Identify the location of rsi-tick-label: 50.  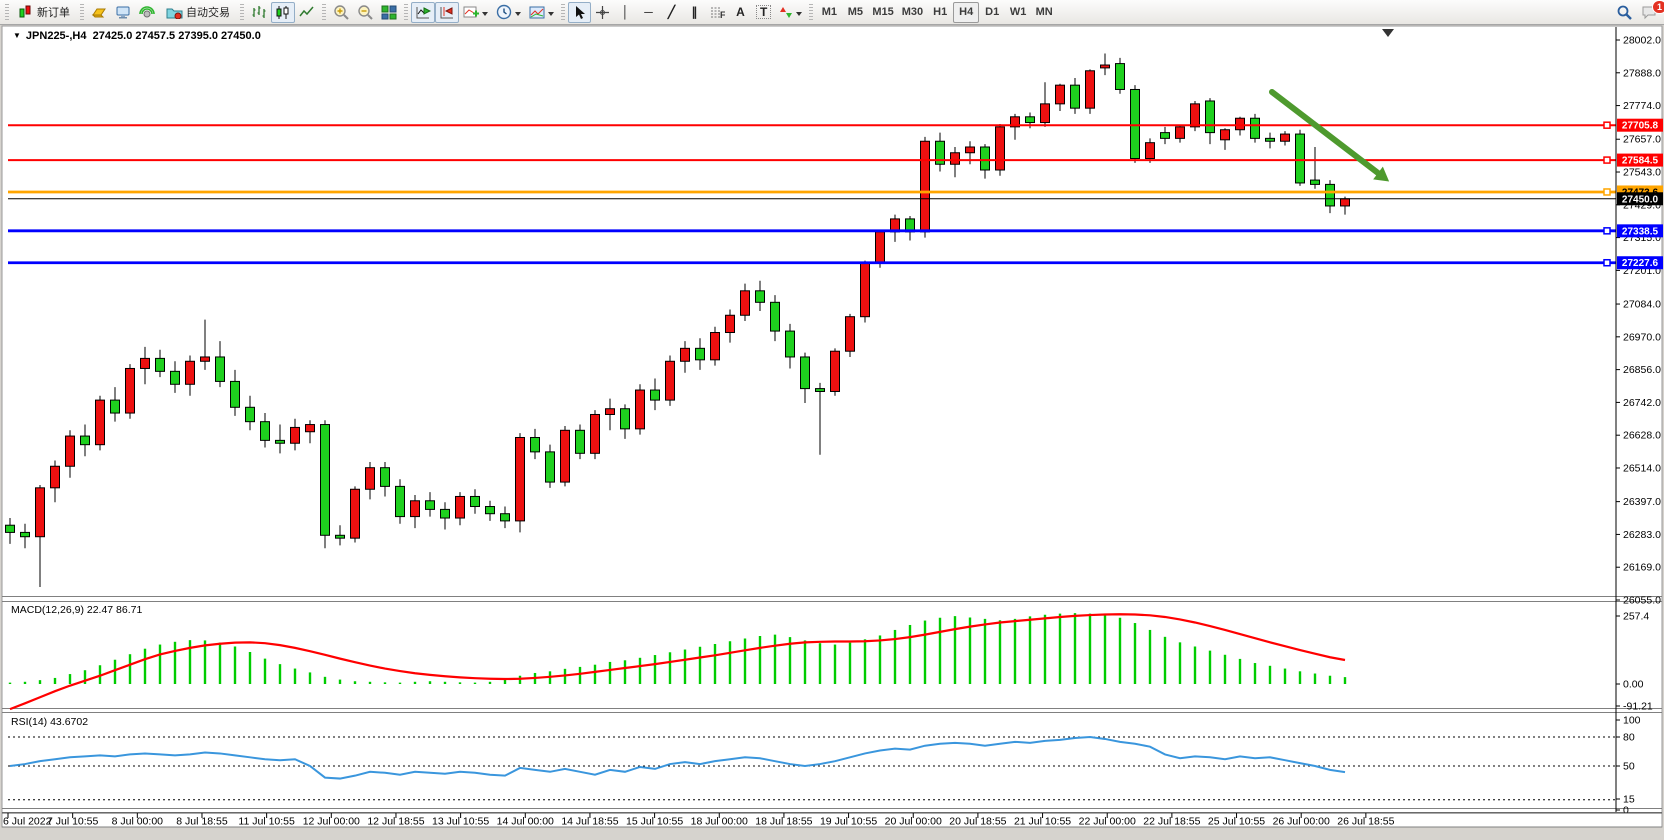
(1629, 767).